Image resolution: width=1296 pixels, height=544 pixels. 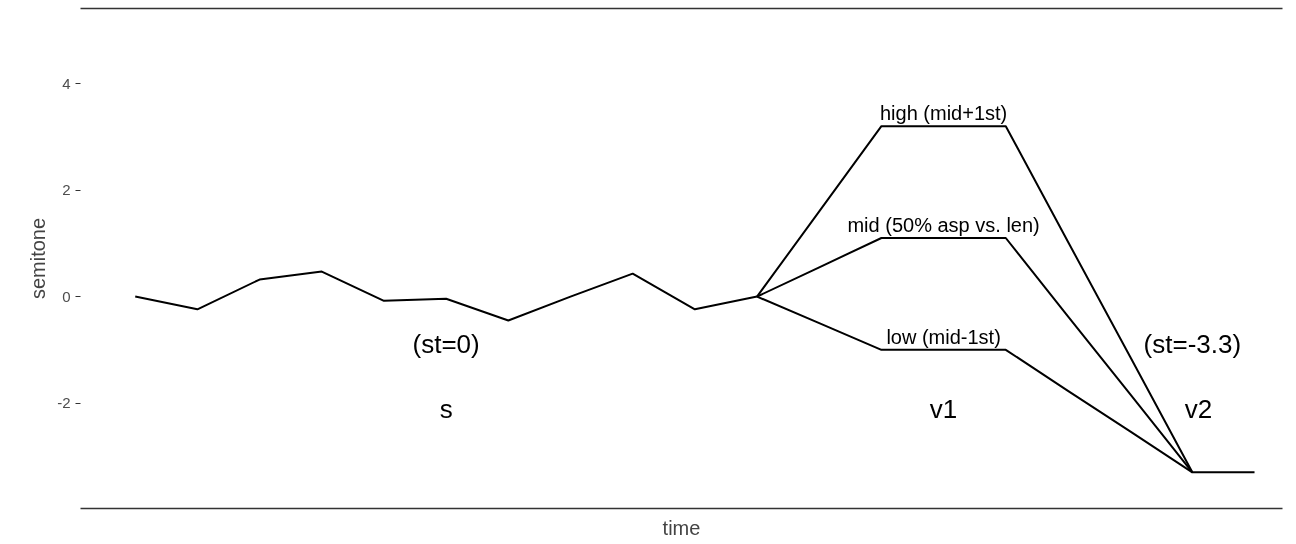 I want to click on series-label: high (mid+1st), so click(x=943, y=113).